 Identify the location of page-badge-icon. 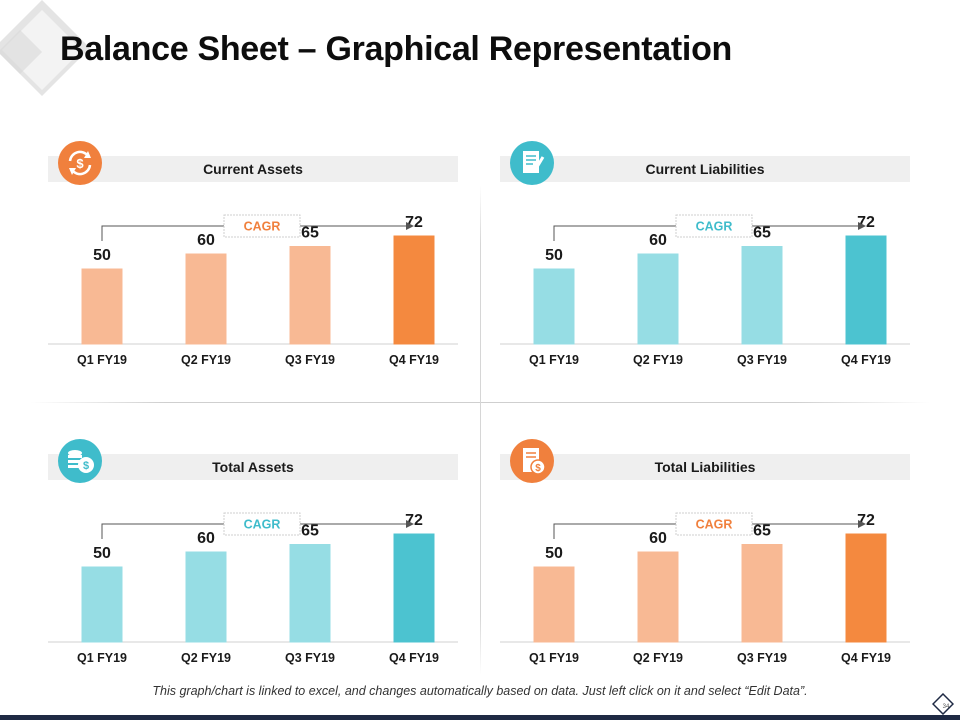
(943, 704).